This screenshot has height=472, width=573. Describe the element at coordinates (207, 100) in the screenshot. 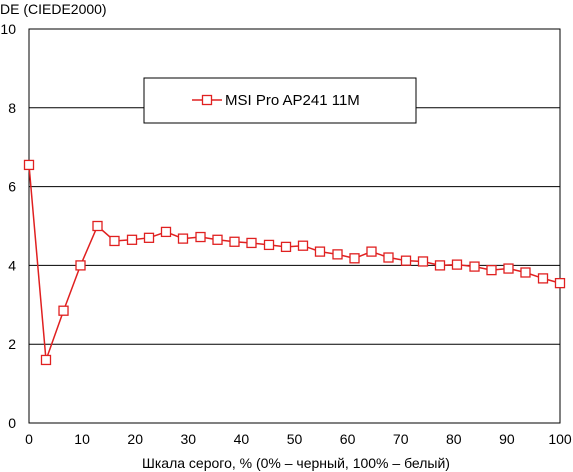

I see `legend-marker-icon` at that location.